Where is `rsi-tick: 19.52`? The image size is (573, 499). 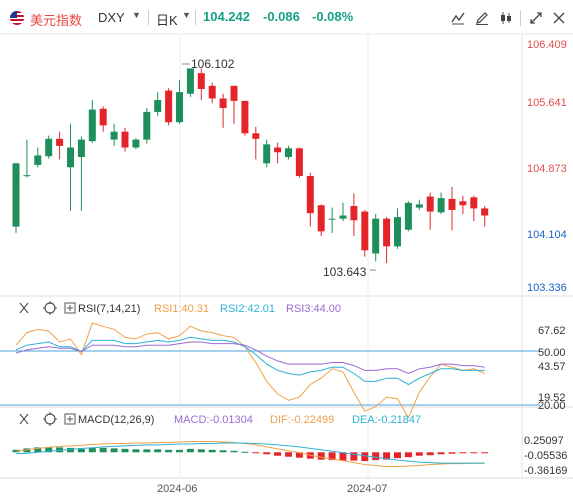
rsi-tick: 19.52 is located at coordinates (552, 398).